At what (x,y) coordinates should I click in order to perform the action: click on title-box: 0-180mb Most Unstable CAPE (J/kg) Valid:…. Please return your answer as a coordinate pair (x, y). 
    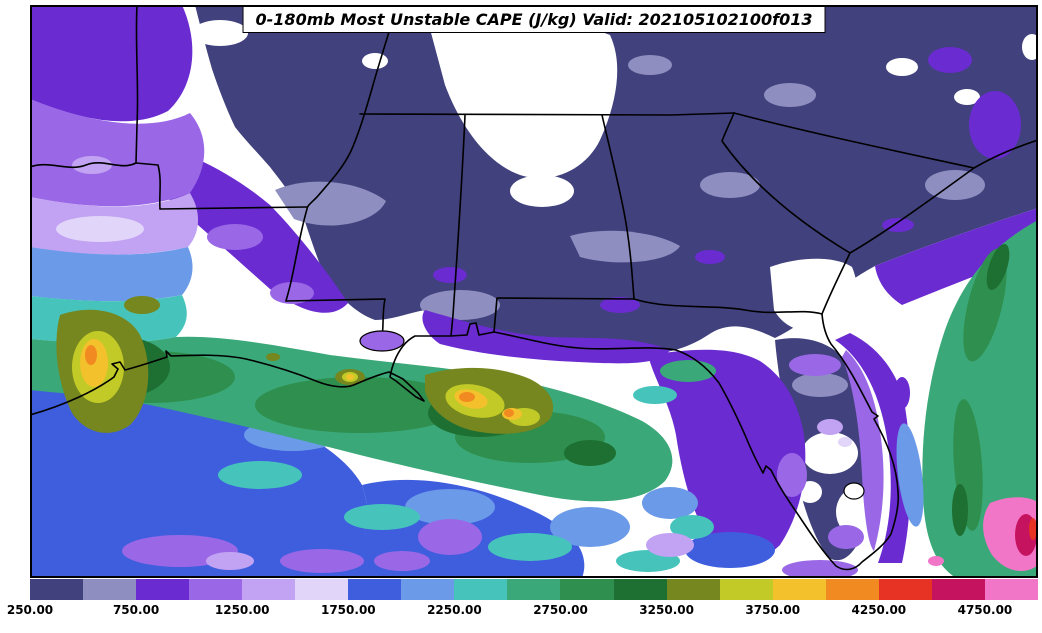
    Looking at the image, I should click on (534, 19).